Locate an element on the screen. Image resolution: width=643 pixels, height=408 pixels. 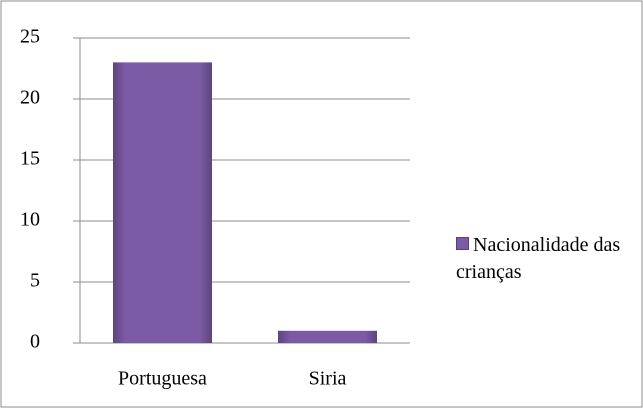
legend: Nacionalidade das crianças is located at coordinates (541, 259).